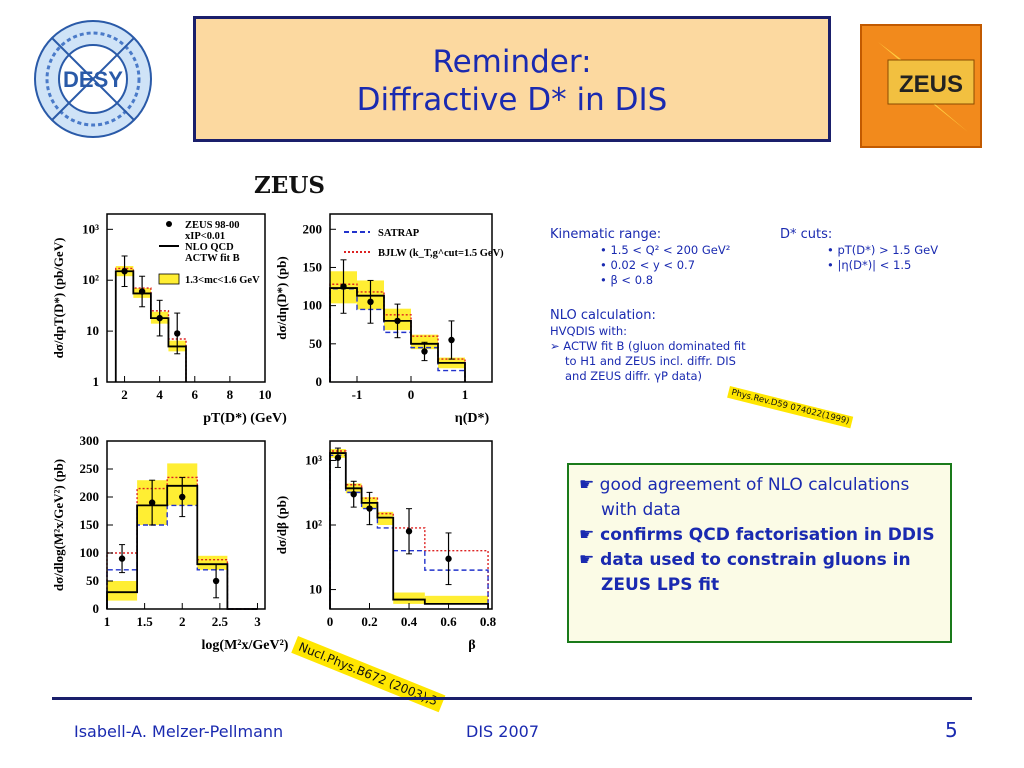 The image size is (1024, 768). What do you see at coordinates (222, 280) in the screenshot?
I see `legend-entry: 1.3<mc<1.6 GeV` at bounding box center [222, 280].